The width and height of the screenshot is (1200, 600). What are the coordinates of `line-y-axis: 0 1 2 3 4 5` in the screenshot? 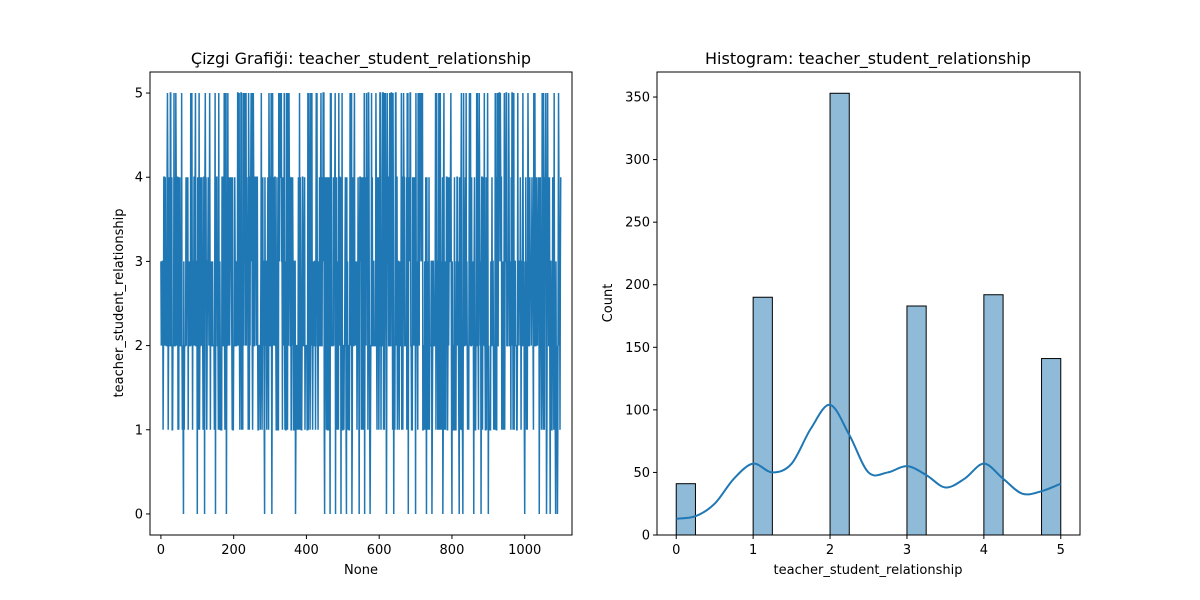 It's located at (142, 304).